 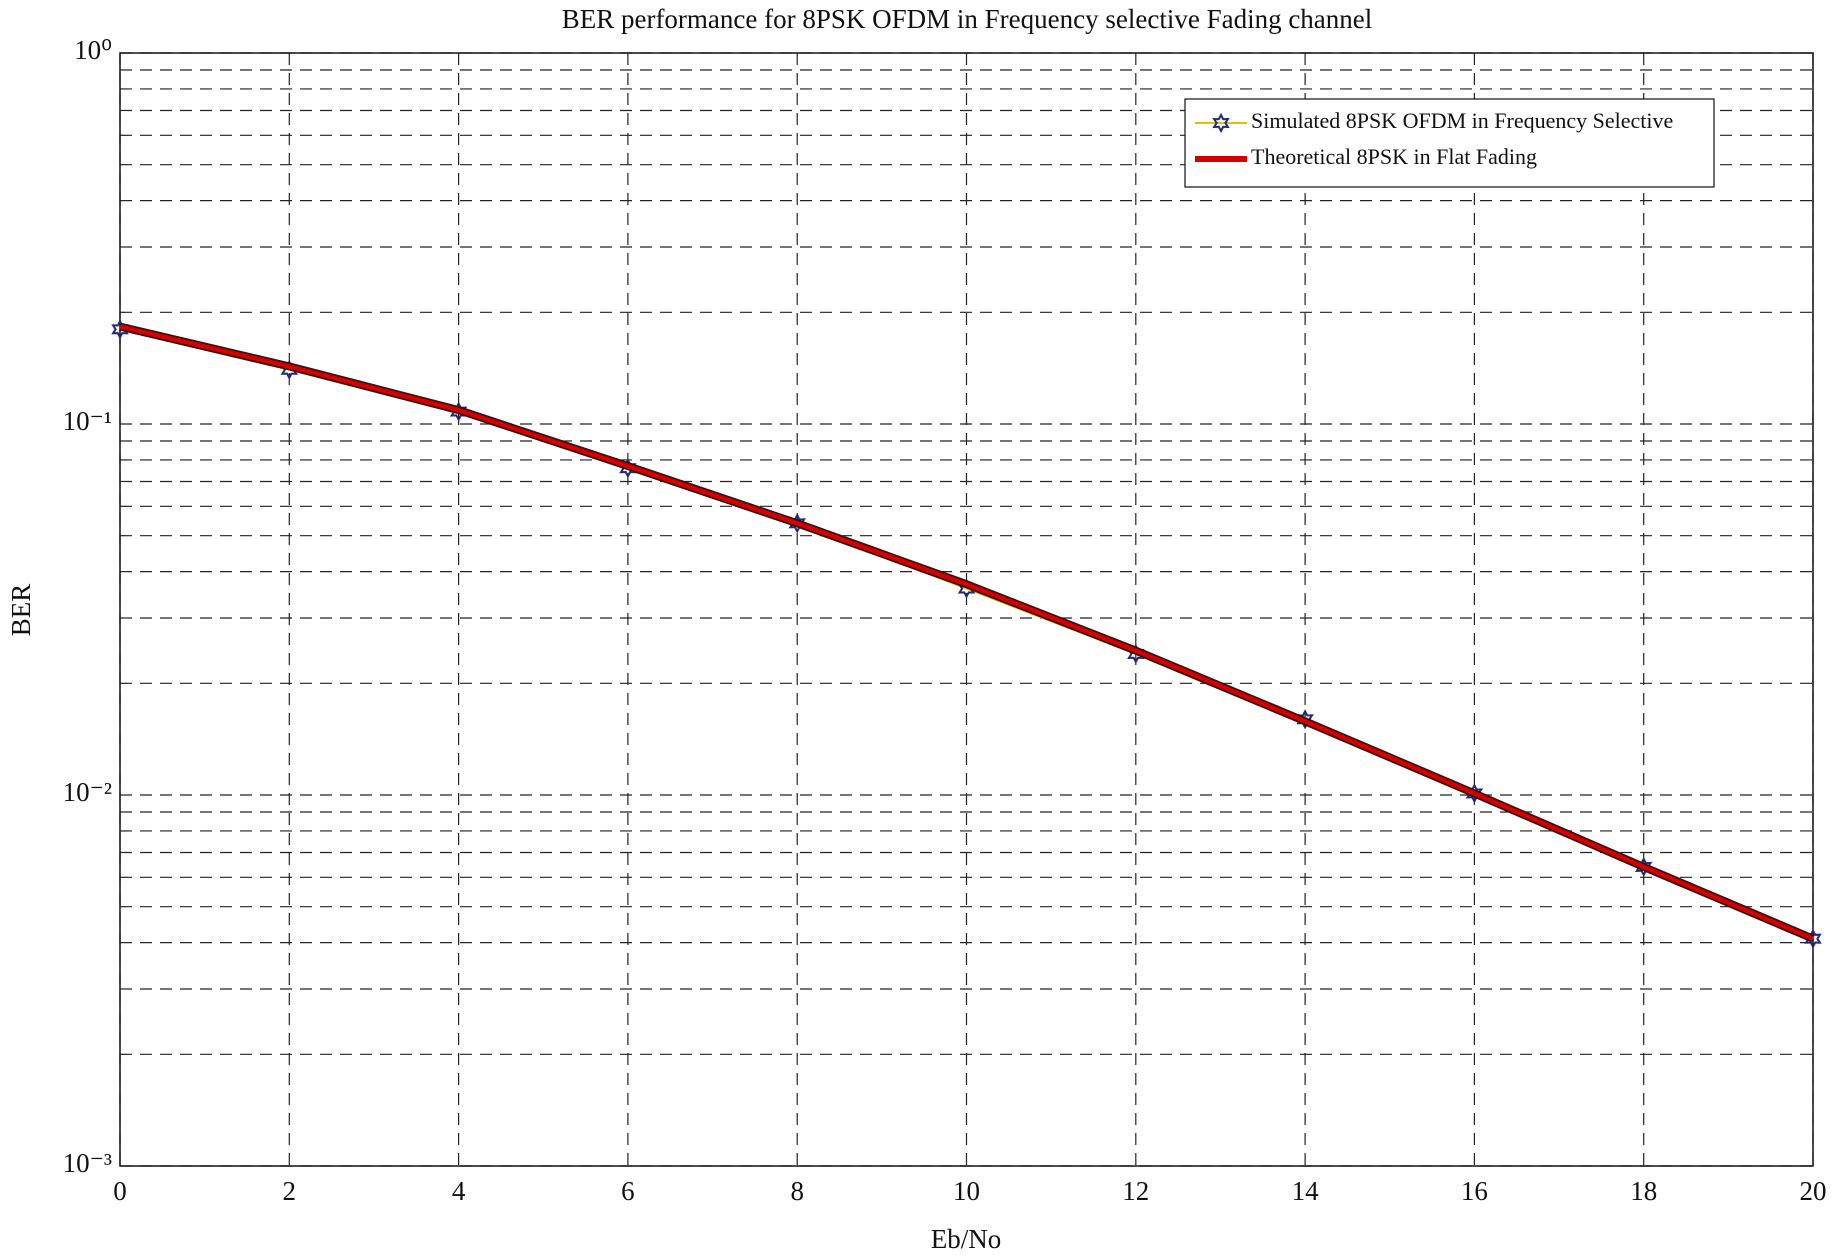 What do you see at coordinates (1221, 123) in the screenshot?
I see `legend-marker` at bounding box center [1221, 123].